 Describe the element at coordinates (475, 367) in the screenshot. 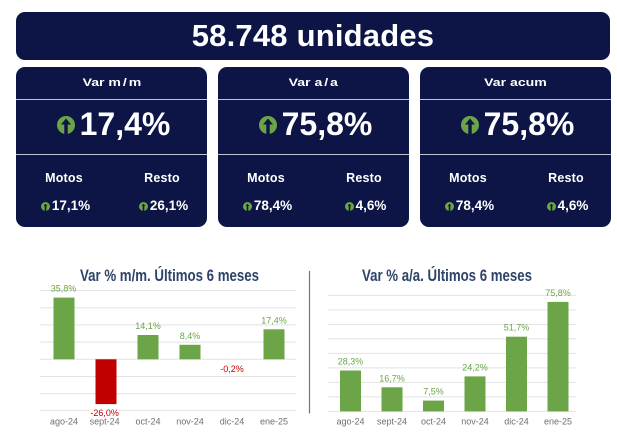

I see `svg-text: 24,2%` at that location.